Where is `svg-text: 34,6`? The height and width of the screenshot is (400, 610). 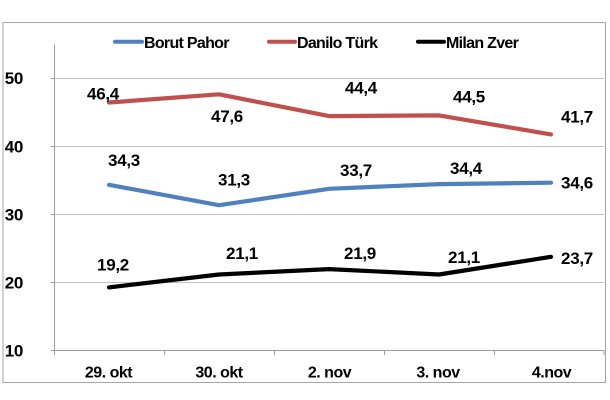
svg-text: 34,6 is located at coordinates (577, 183).